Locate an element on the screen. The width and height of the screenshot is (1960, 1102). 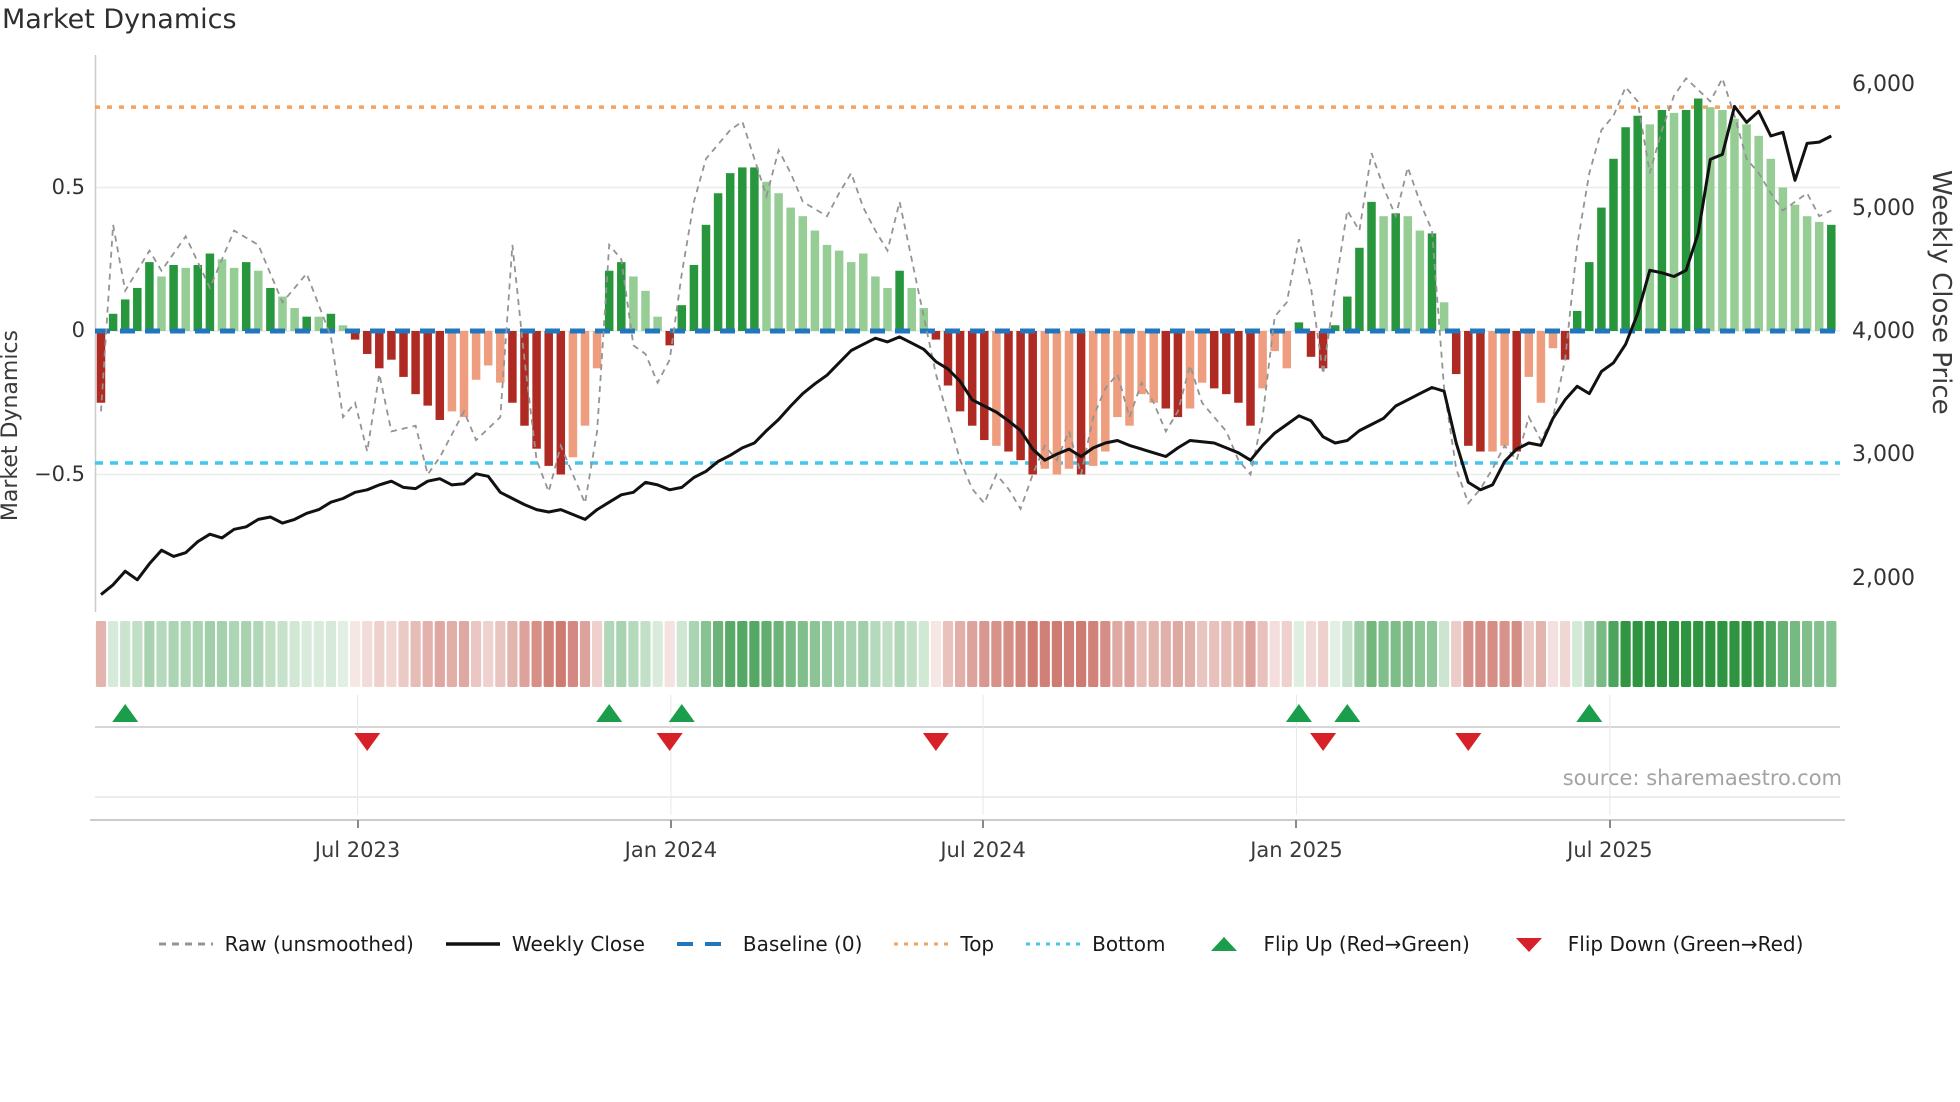
left-axis-tick: 0.5 is located at coordinates (68, 186).